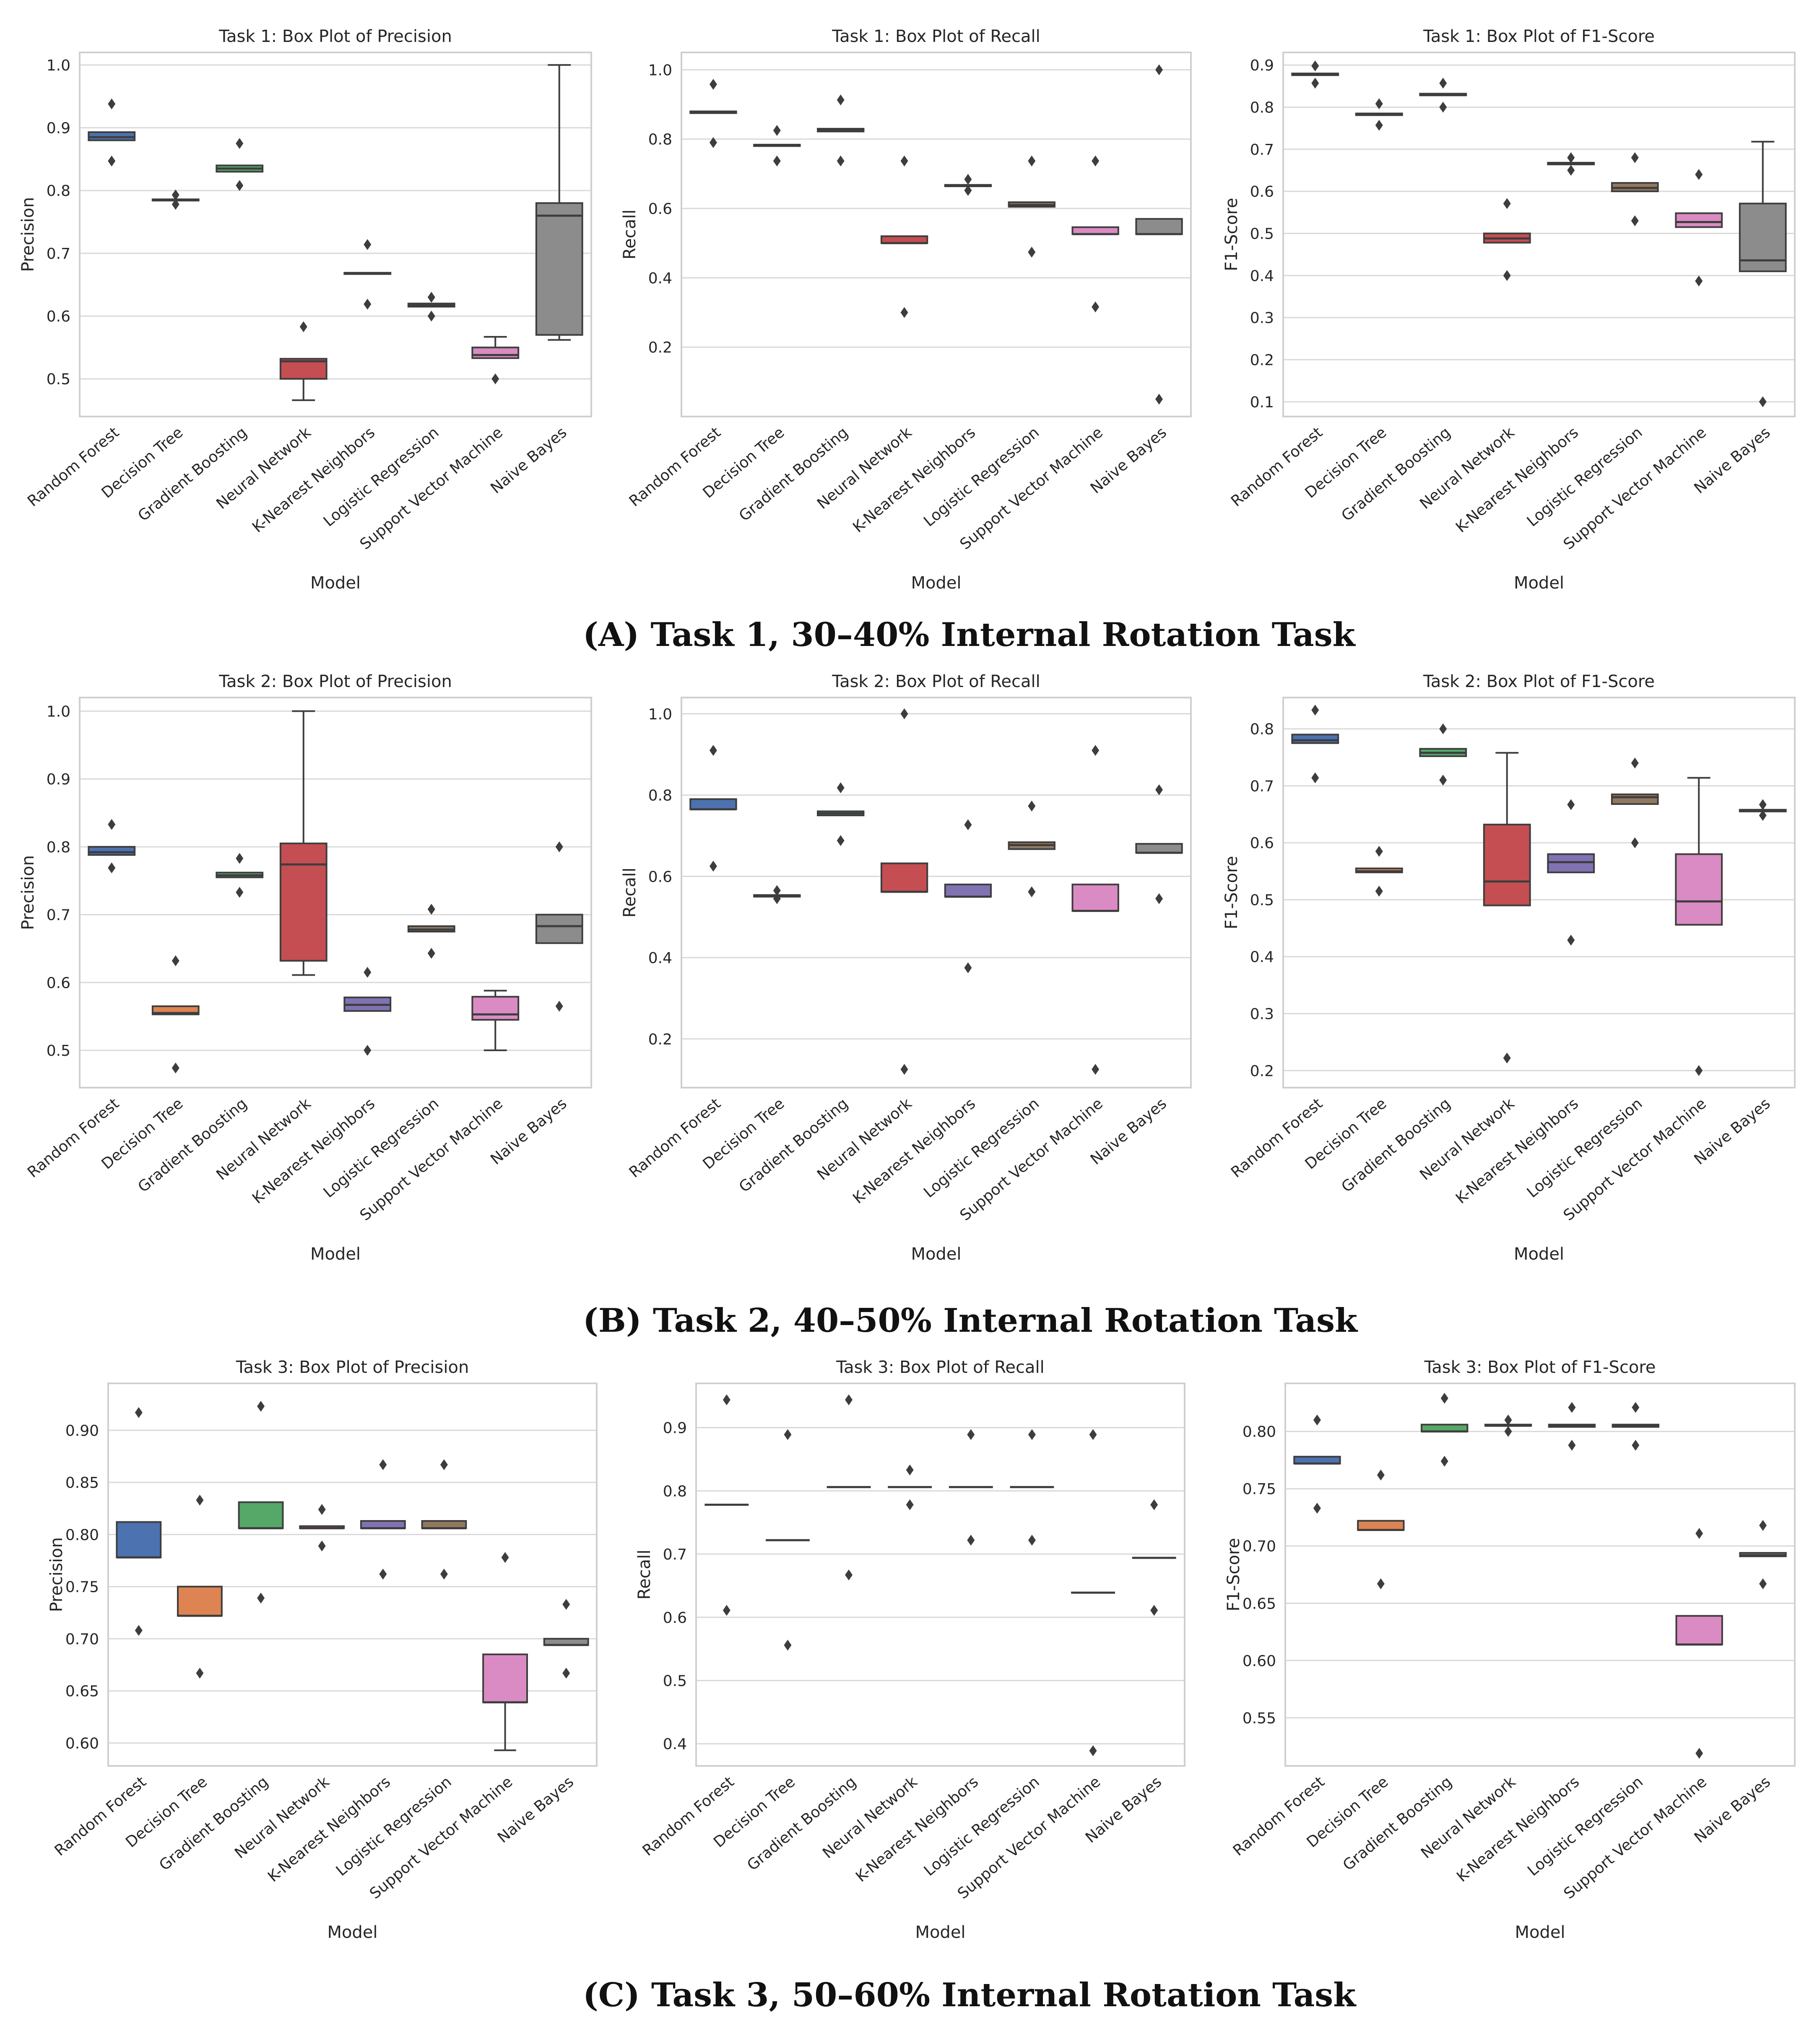 This screenshot has width=1817, height=2044. I want to click on chart-title: Task 2: Box Plot of Precision, so click(335, 681).